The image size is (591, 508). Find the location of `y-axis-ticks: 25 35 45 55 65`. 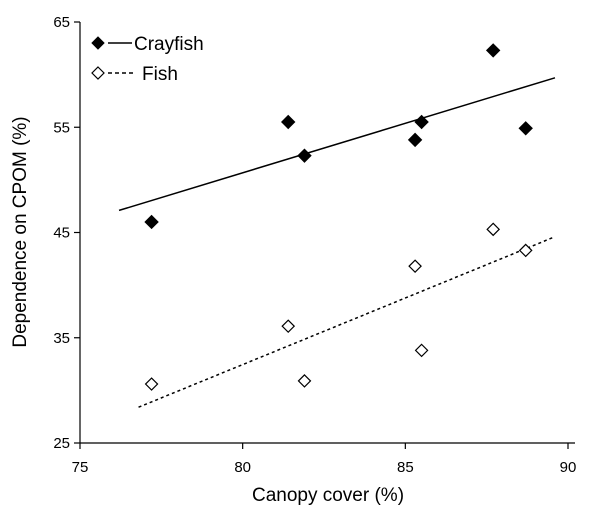

y-axis-ticks: 25 35 45 55 65 is located at coordinates (66, 233).